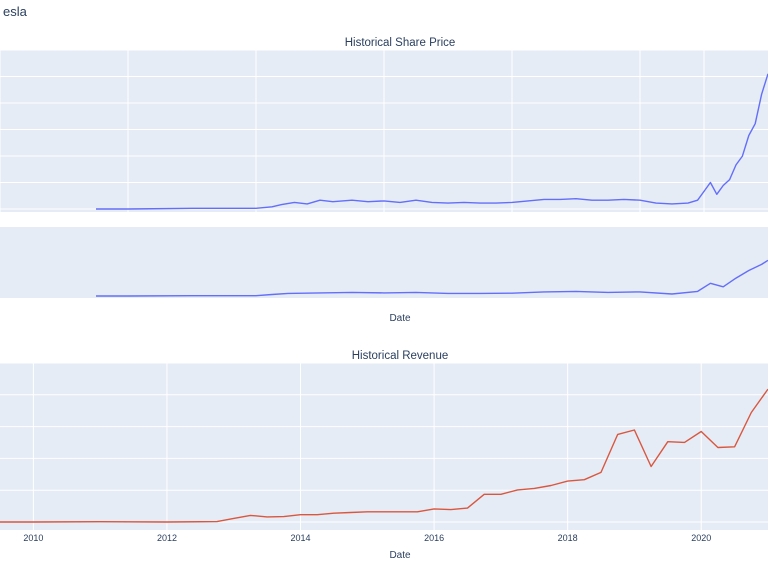 Image resolution: width=768 pixels, height=562 pixels. I want to click on share-price-subplot-title: Historical Share Price, so click(400, 43).